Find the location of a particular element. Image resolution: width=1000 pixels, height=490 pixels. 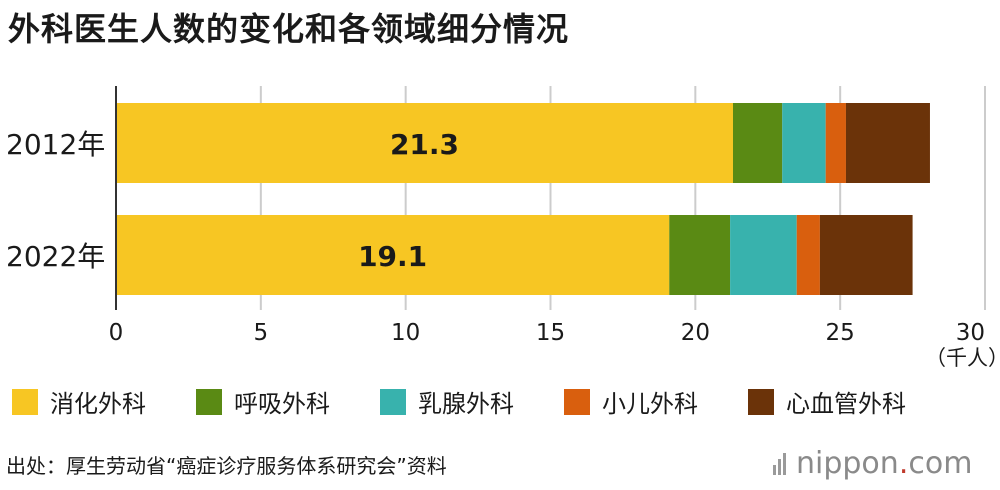

legend-label-respiratory: 呼吸外科 is located at coordinates (282, 404).